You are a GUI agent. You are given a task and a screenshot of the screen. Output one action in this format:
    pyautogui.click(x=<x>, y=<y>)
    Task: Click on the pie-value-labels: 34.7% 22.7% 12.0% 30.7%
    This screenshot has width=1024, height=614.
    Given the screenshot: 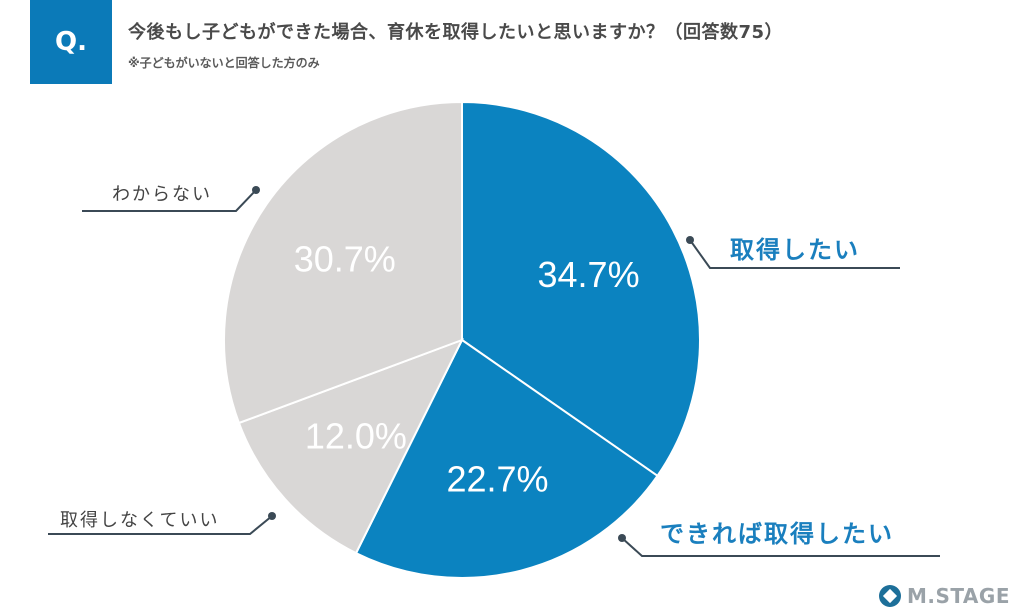 What is the action you would take?
    pyautogui.click(x=467, y=369)
    